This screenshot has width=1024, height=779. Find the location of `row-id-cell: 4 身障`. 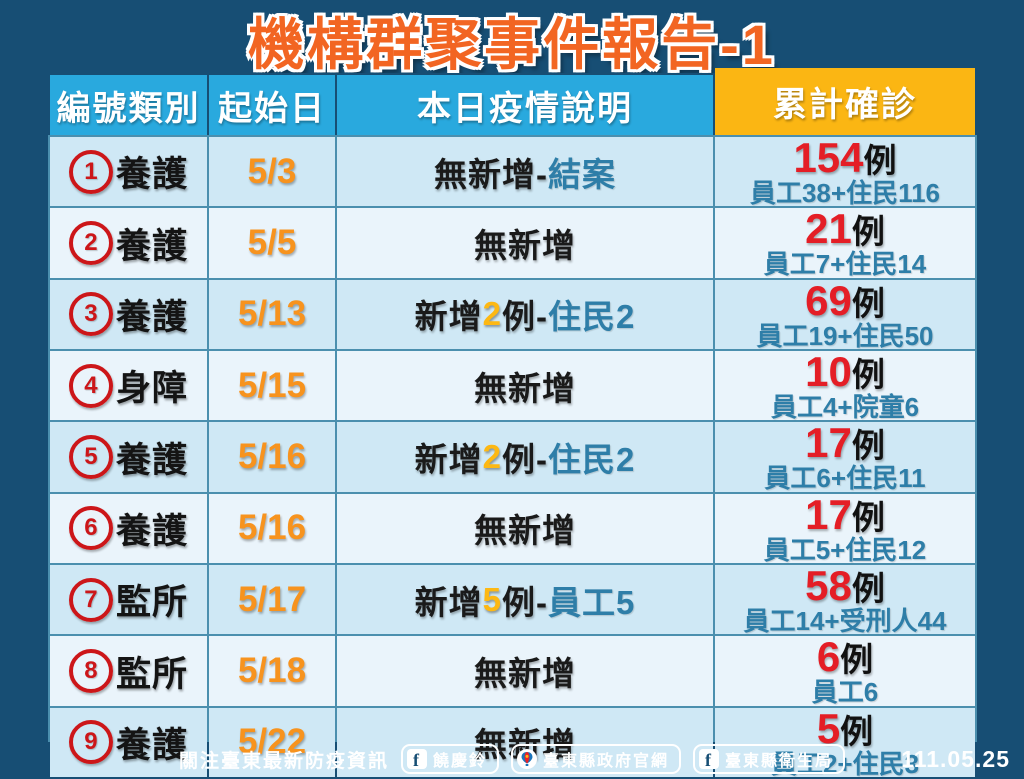

row-id-cell: 4 身障 is located at coordinates (128, 386).